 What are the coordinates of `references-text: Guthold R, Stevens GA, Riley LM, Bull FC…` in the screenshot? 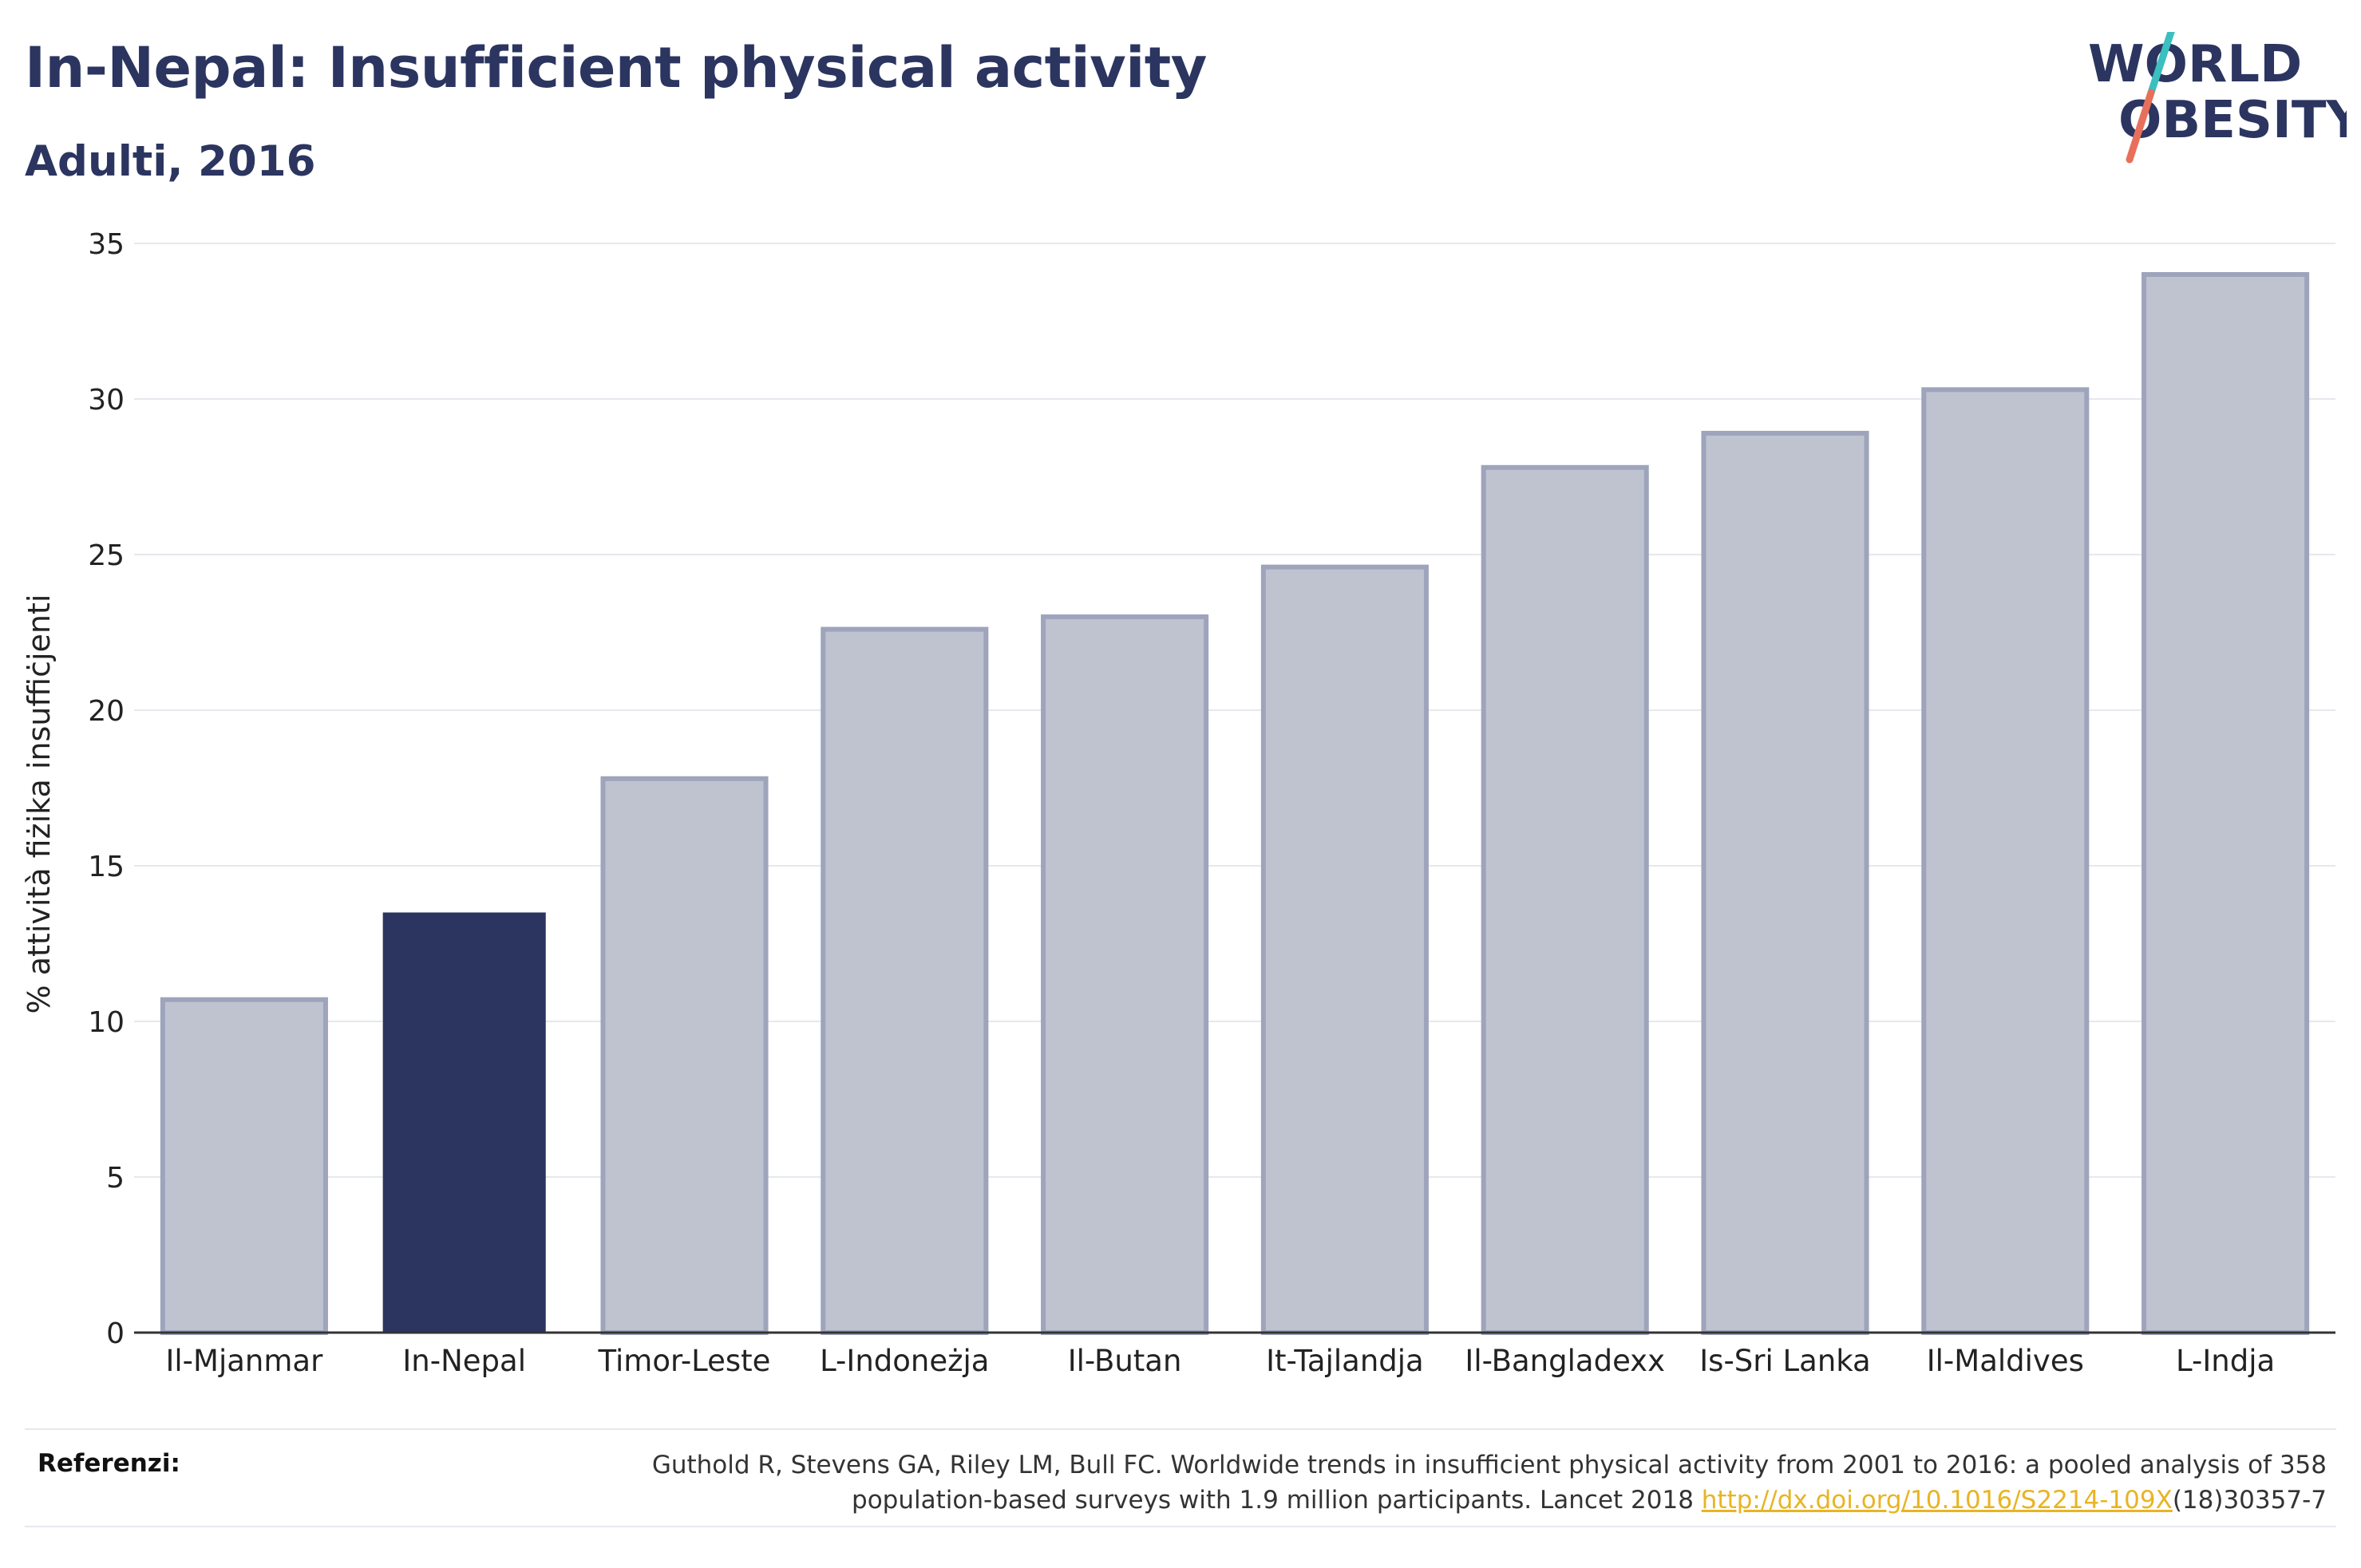 It's located at (1389, 1483).